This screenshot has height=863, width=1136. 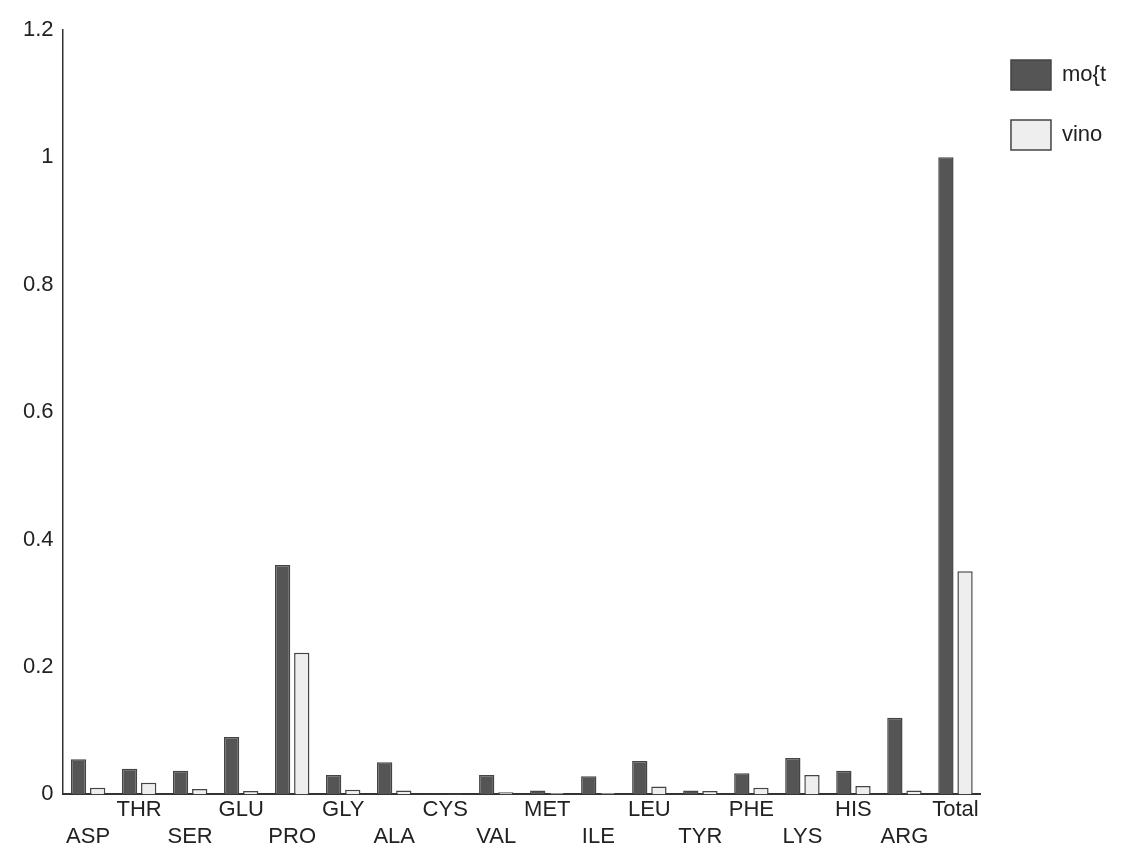 I want to click on y-tick-label: 0, so click(x=47, y=793).